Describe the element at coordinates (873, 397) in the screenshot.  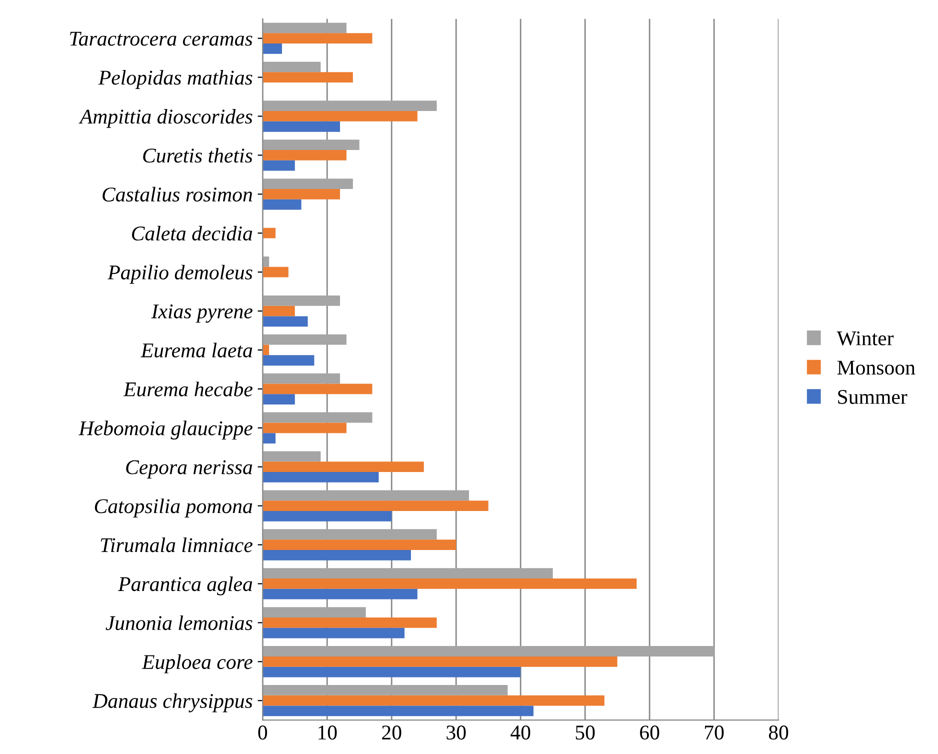
I see `legend-label: Summer` at that location.